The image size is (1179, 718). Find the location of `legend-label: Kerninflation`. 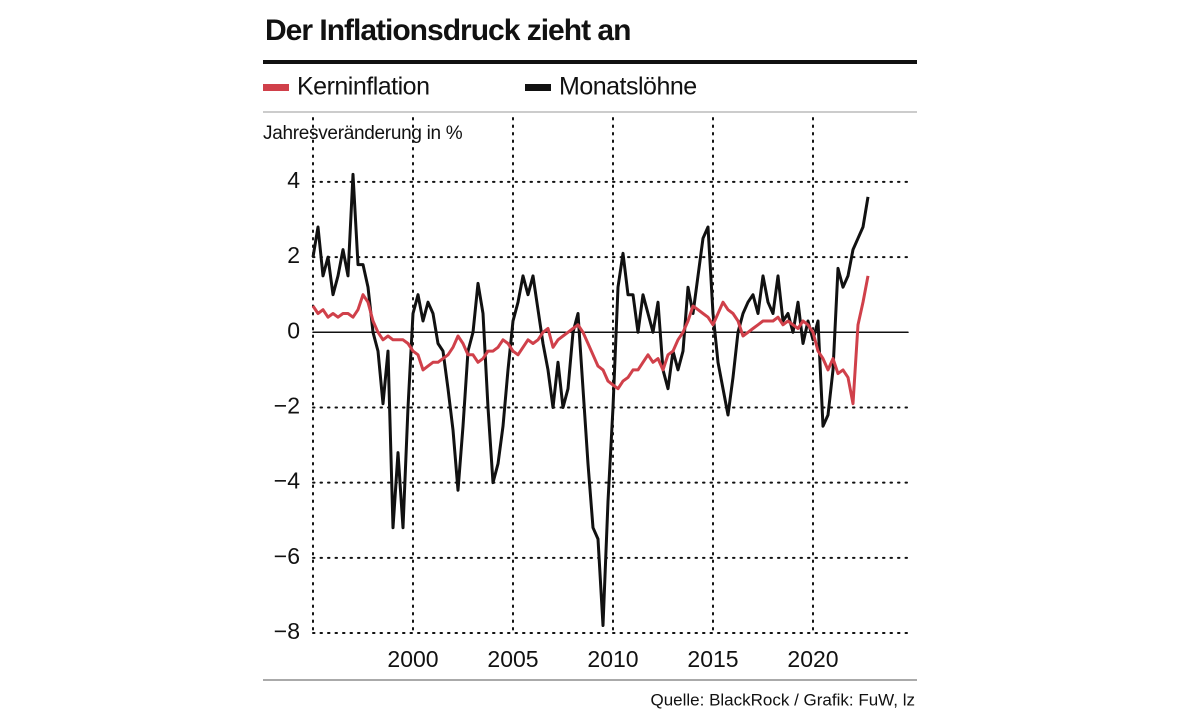

legend-label: Kerninflation is located at coordinates (363, 87).